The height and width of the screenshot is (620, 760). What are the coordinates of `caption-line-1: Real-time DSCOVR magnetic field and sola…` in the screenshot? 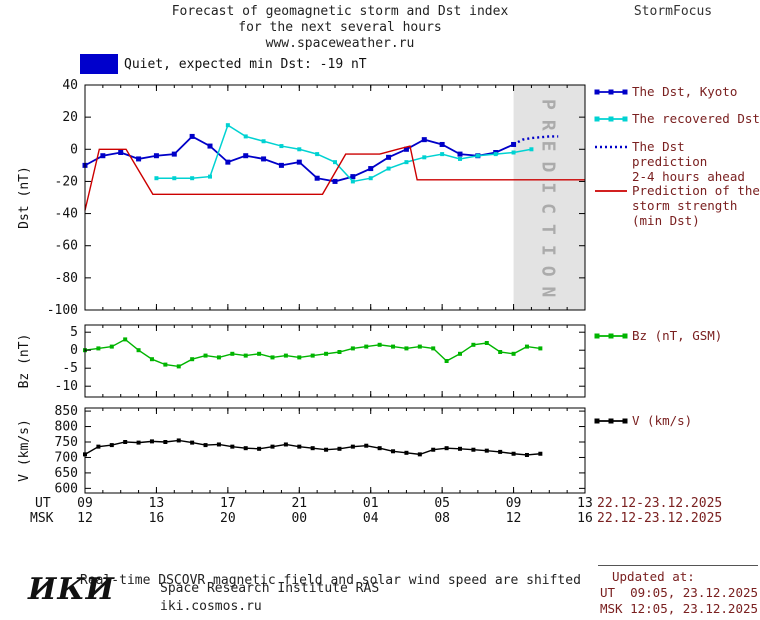 It's located at (330, 580).